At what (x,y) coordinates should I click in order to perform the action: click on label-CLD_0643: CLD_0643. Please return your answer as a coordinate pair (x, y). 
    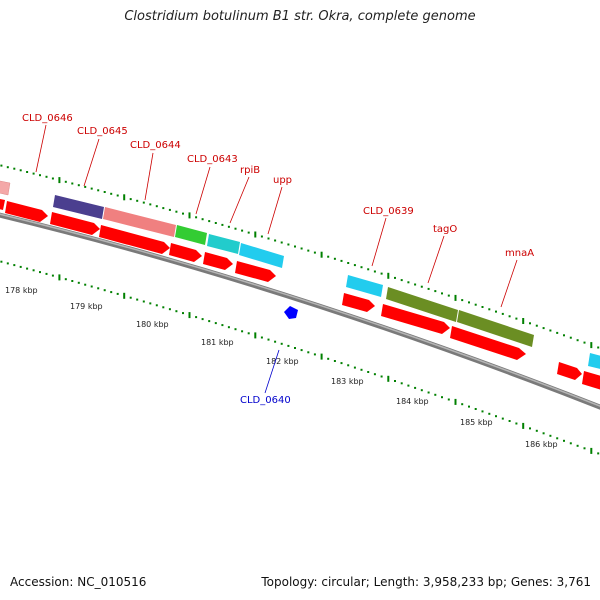
    Looking at the image, I should click on (212, 159).